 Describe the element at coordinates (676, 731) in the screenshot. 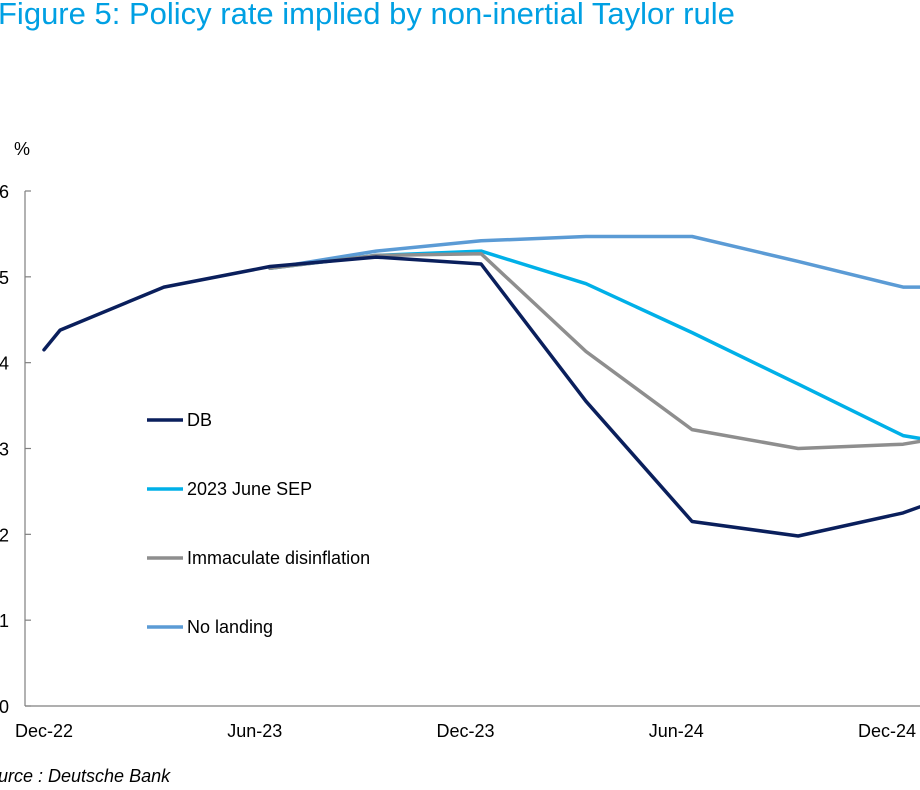

I see `x-tick-label: Jun-24` at that location.